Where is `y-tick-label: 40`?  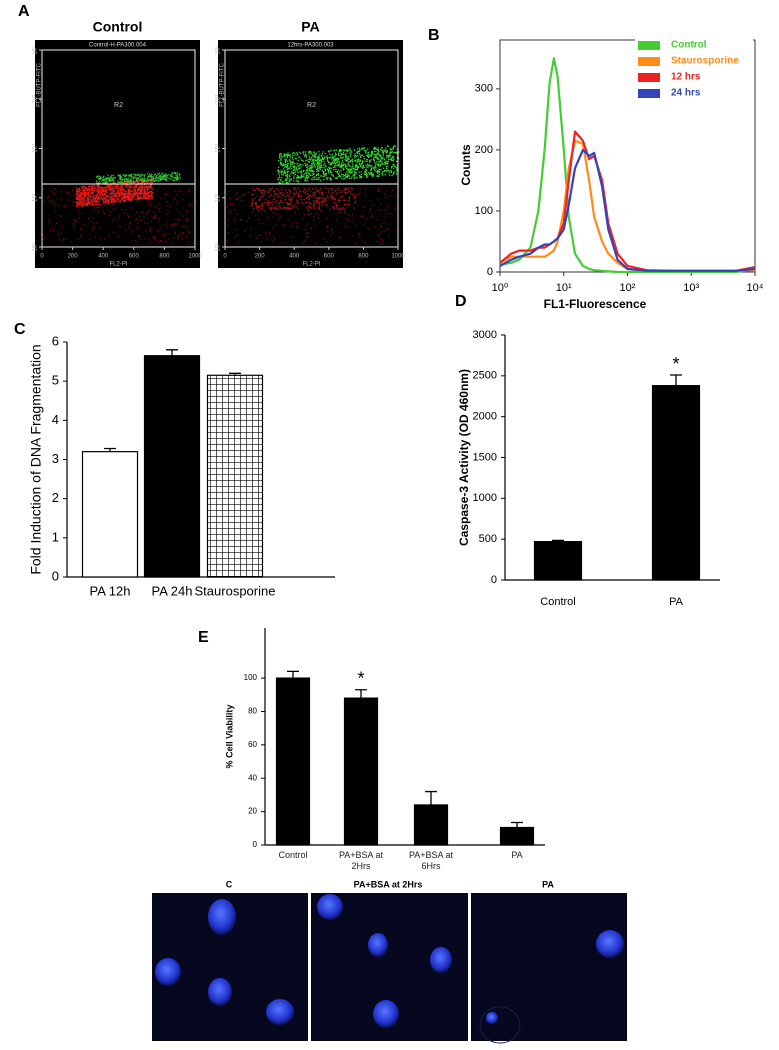 y-tick-label: 40 is located at coordinates (252, 777).